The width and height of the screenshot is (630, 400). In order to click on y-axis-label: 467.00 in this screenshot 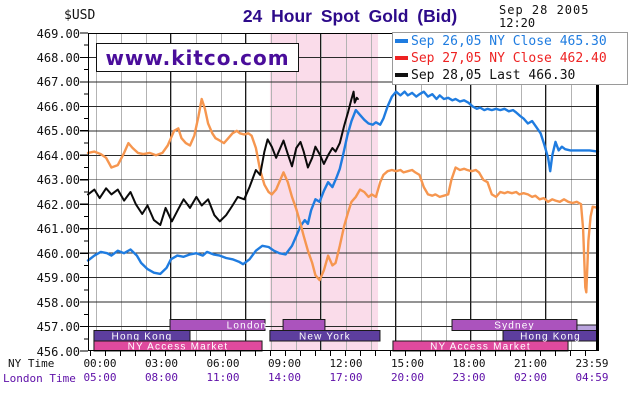, I will do `click(58, 82)`.